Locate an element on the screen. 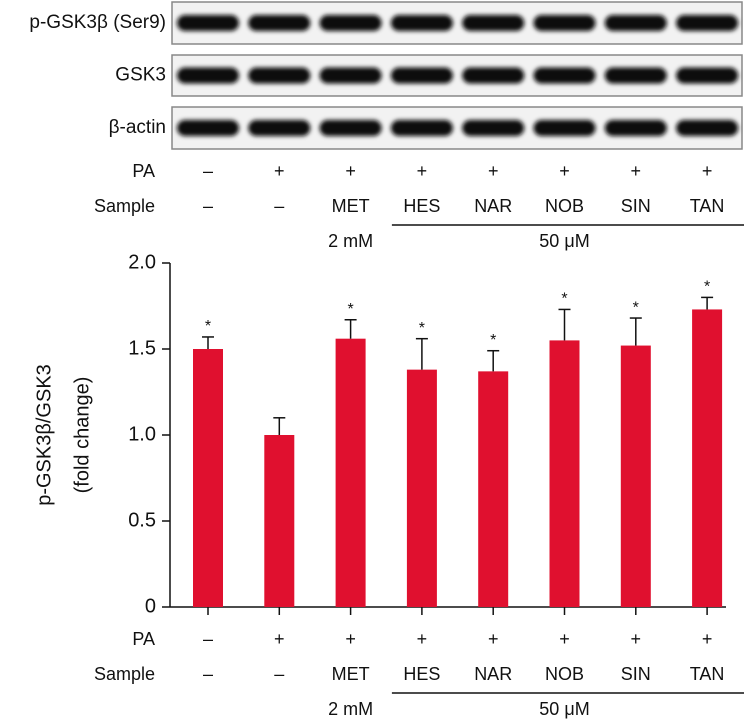 This screenshot has height=724, width=744. blot-label: β-actin is located at coordinates (137, 127).